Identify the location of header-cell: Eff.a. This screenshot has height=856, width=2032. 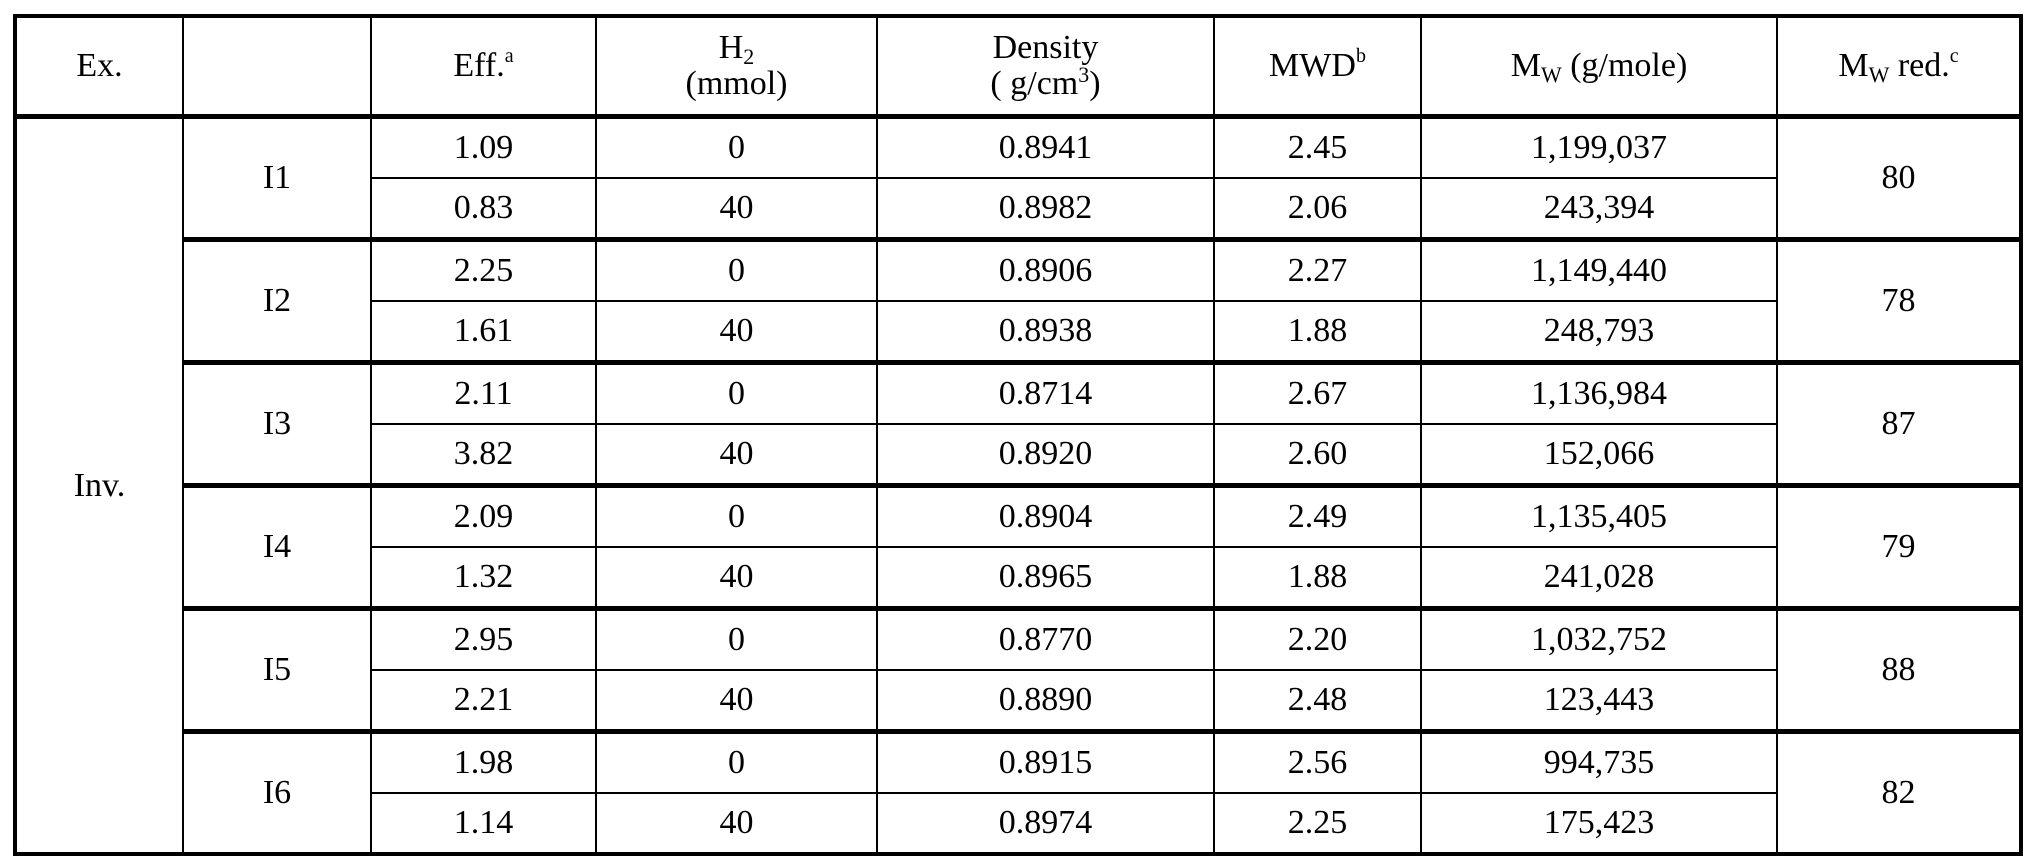
(483, 66).